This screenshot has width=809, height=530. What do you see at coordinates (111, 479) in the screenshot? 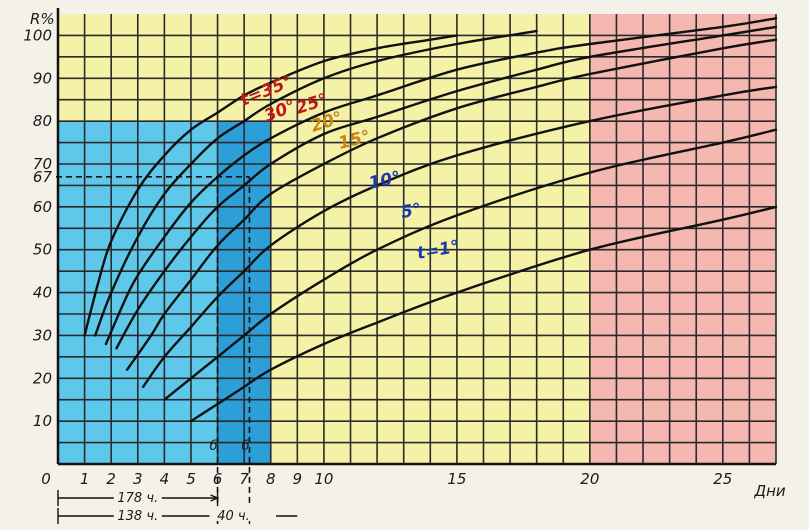
I see `x-tick-label: 2` at bounding box center [111, 479].